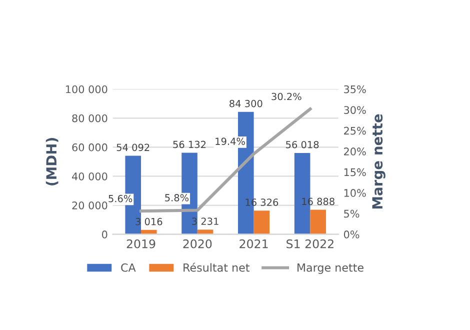 This screenshot has height=330, width=470. What do you see at coordinates (90, 205) in the screenshot?
I see `y-tick-label: 20 000` at bounding box center [90, 205].